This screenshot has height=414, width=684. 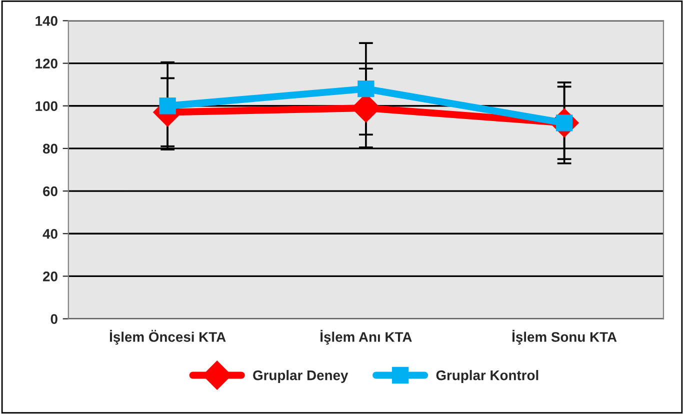 What do you see at coordinates (50, 233) in the screenshot?
I see `y-tick-label: 40` at bounding box center [50, 233].